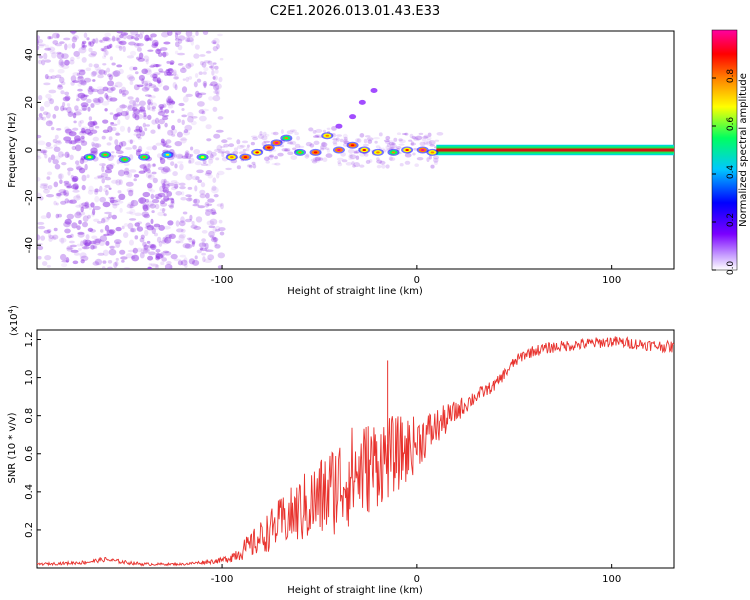  What do you see at coordinates (339, 126) in the screenshot?
I see `upper-branch-point` at bounding box center [339, 126].